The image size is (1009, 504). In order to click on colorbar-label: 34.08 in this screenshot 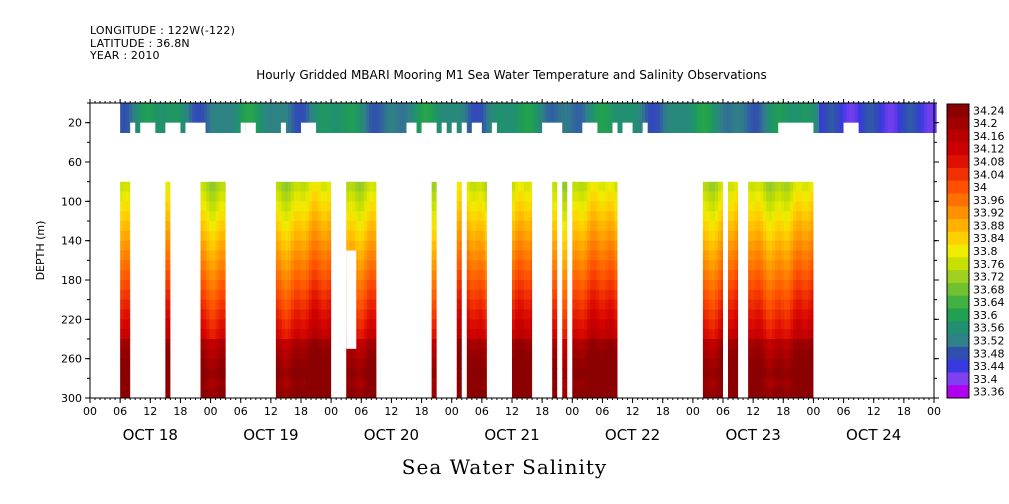, I will do `click(989, 162)`.